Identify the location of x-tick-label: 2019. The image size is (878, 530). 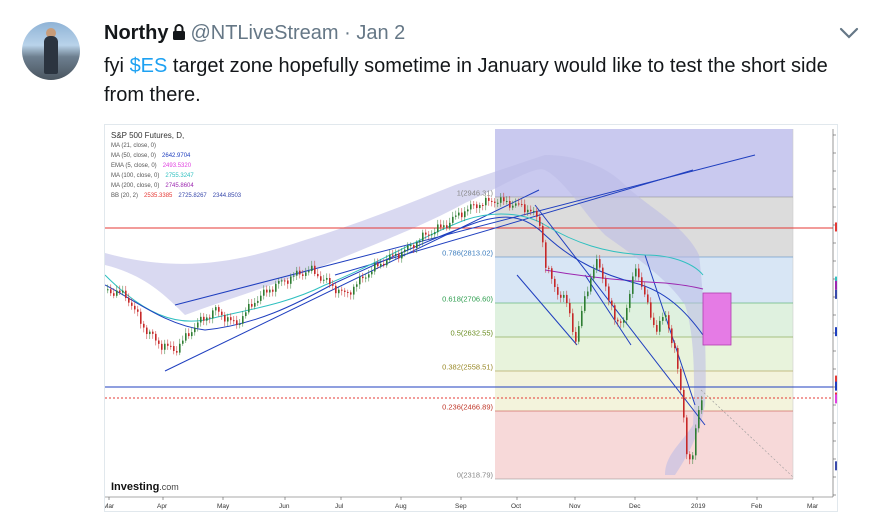
(698, 506).